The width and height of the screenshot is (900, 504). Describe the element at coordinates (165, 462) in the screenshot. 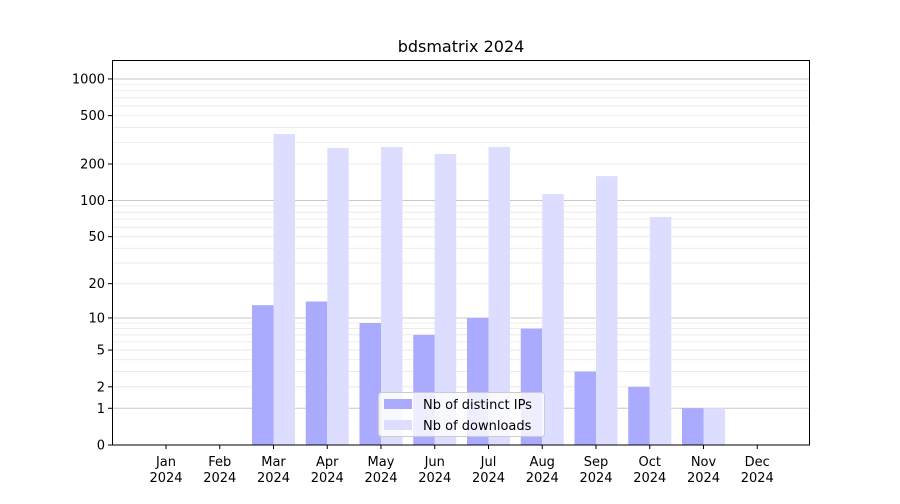

I see `x-tick-label-month: Jan` at that location.